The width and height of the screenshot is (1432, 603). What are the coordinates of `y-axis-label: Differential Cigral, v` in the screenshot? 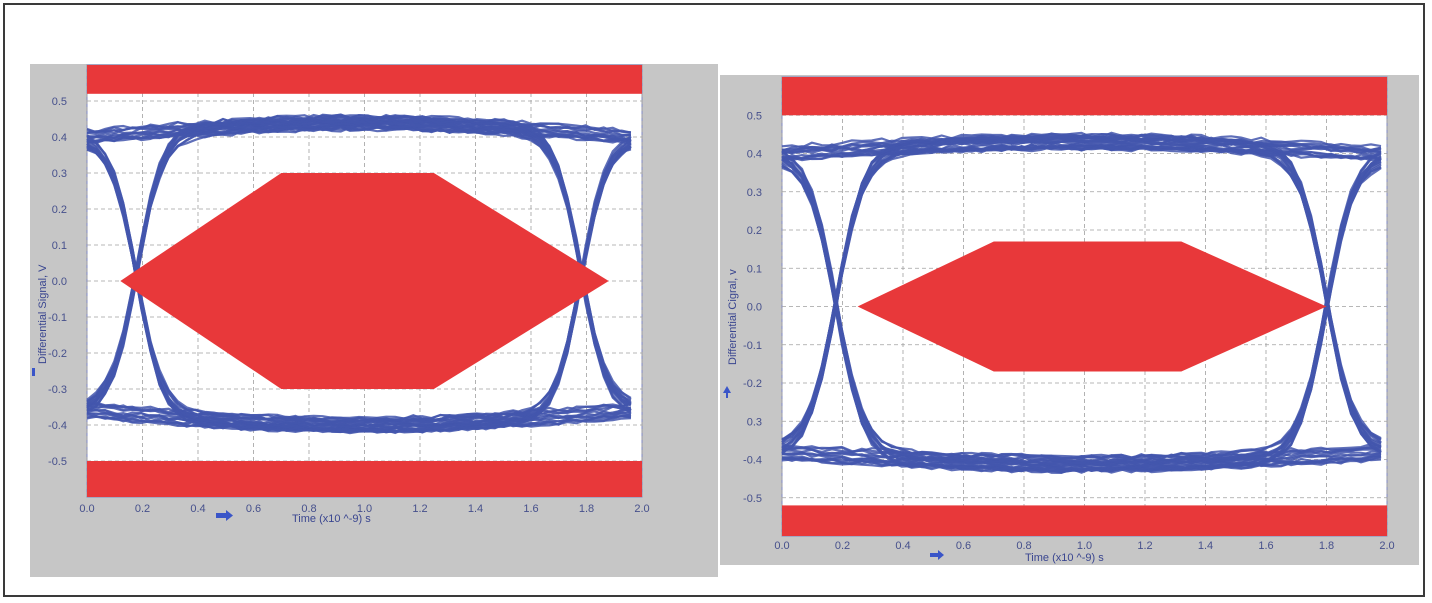 It's located at (733, 317).